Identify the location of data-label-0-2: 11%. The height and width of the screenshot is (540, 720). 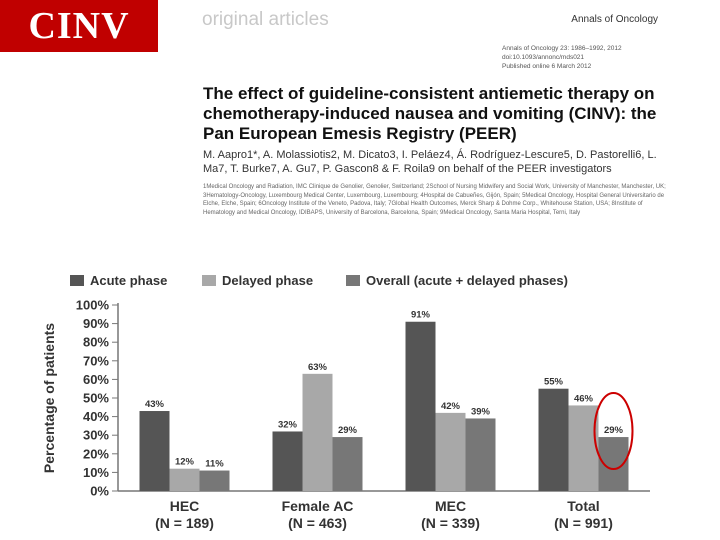
(214, 464).